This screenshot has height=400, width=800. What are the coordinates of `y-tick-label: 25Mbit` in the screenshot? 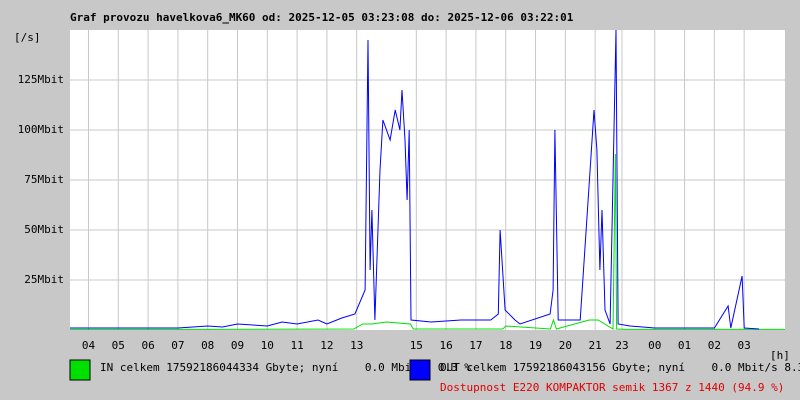 It's located at (44, 279).